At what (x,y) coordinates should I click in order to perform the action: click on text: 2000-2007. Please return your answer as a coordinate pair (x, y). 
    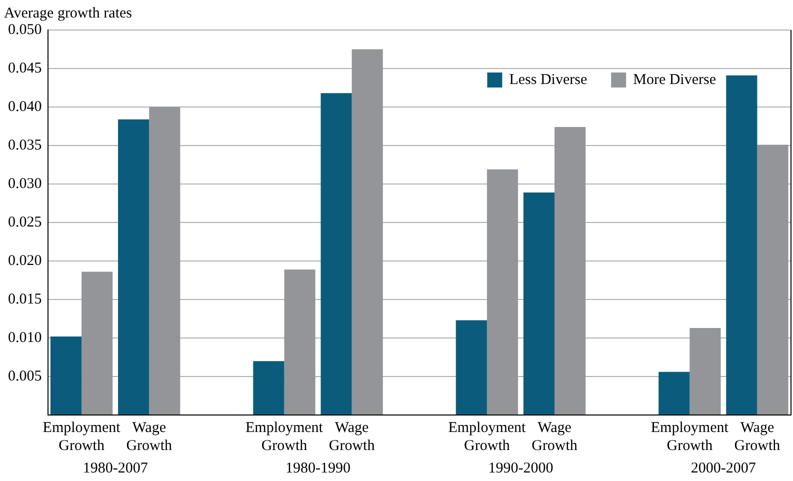
    Looking at the image, I should click on (723, 468).